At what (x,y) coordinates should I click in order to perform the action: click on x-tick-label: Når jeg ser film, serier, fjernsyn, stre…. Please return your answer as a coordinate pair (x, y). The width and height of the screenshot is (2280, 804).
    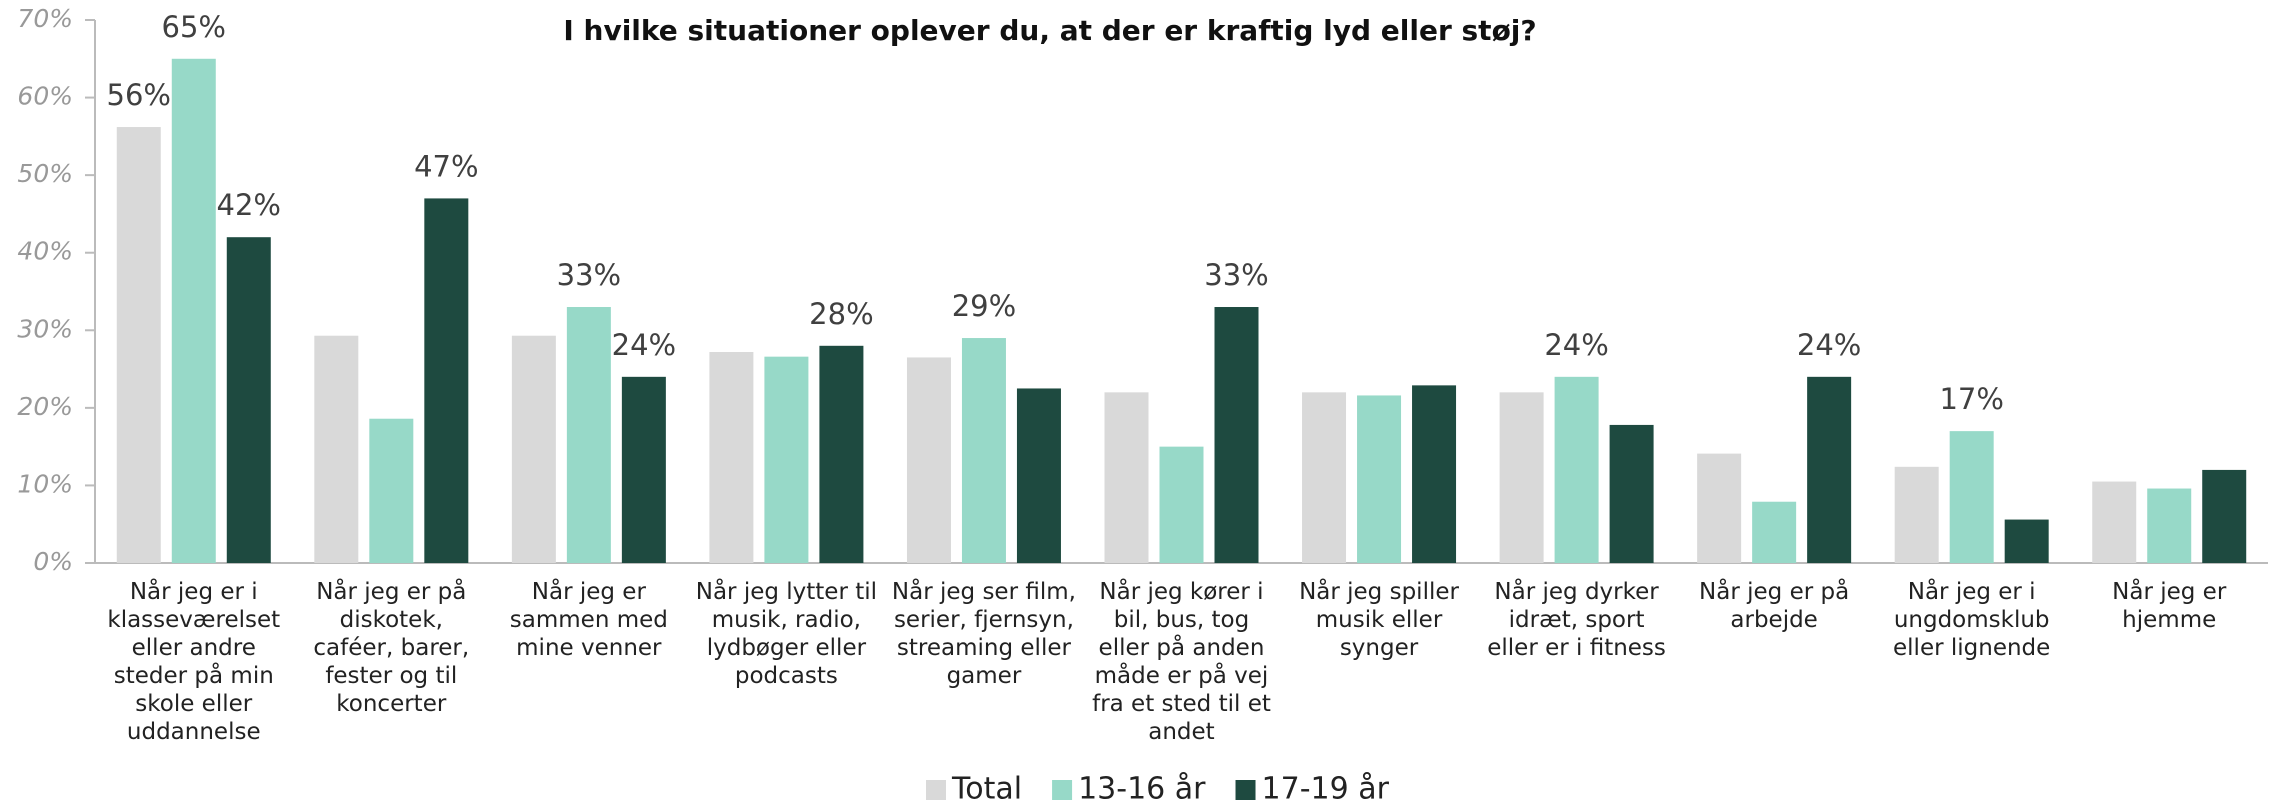
    Looking at the image, I should click on (983, 634).